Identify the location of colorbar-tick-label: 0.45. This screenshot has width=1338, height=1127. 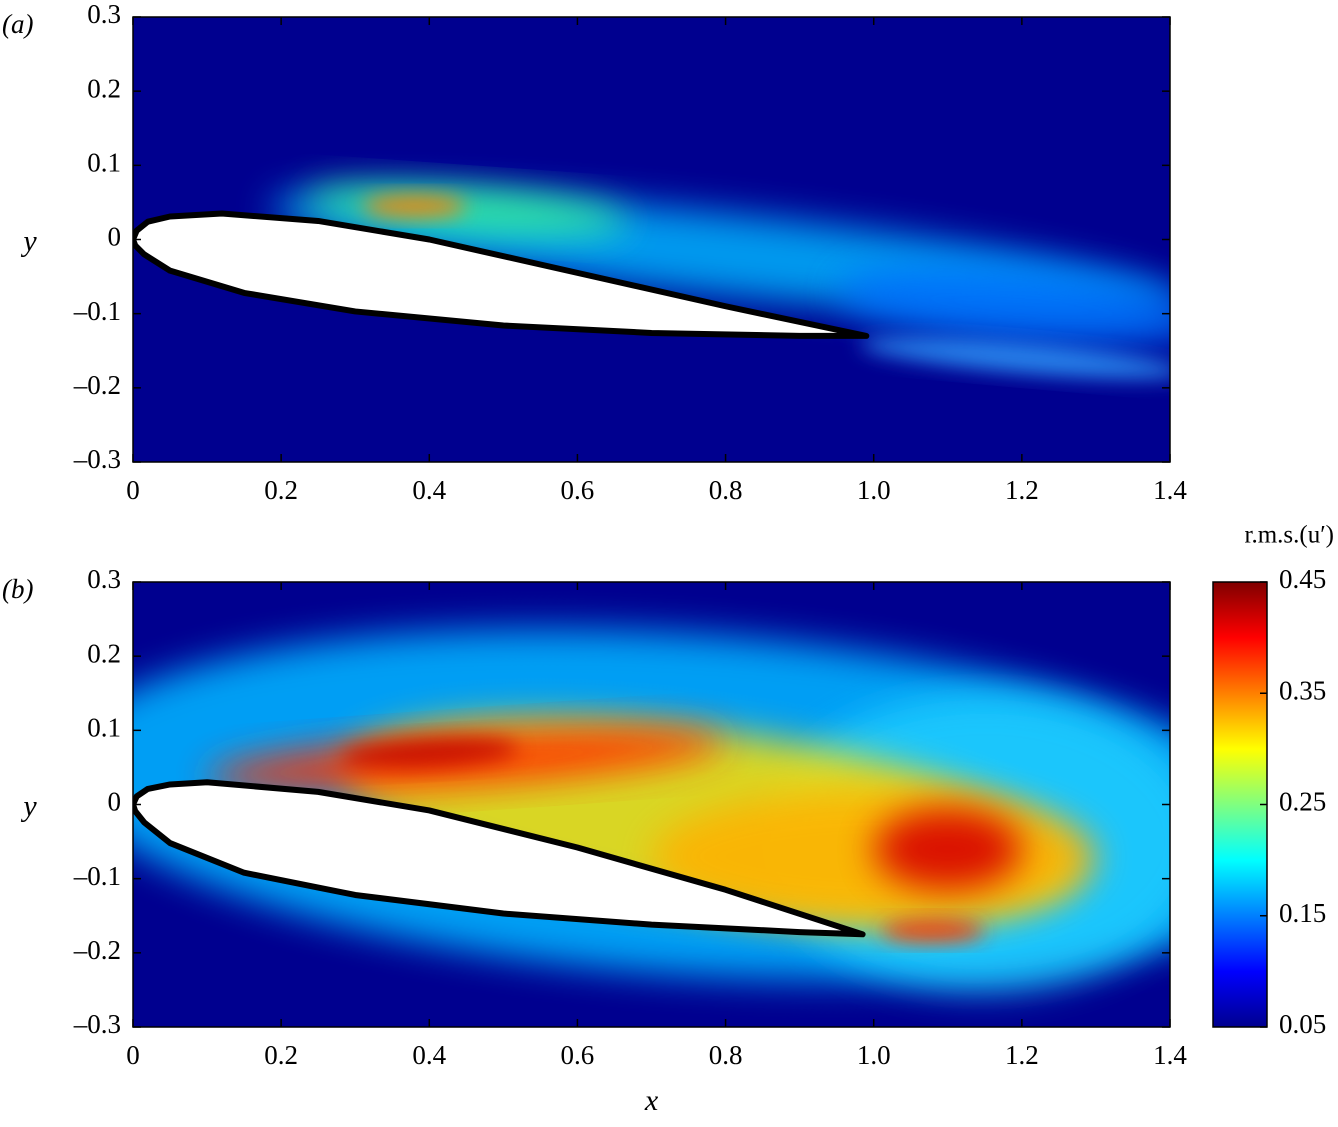
(1302, 579).